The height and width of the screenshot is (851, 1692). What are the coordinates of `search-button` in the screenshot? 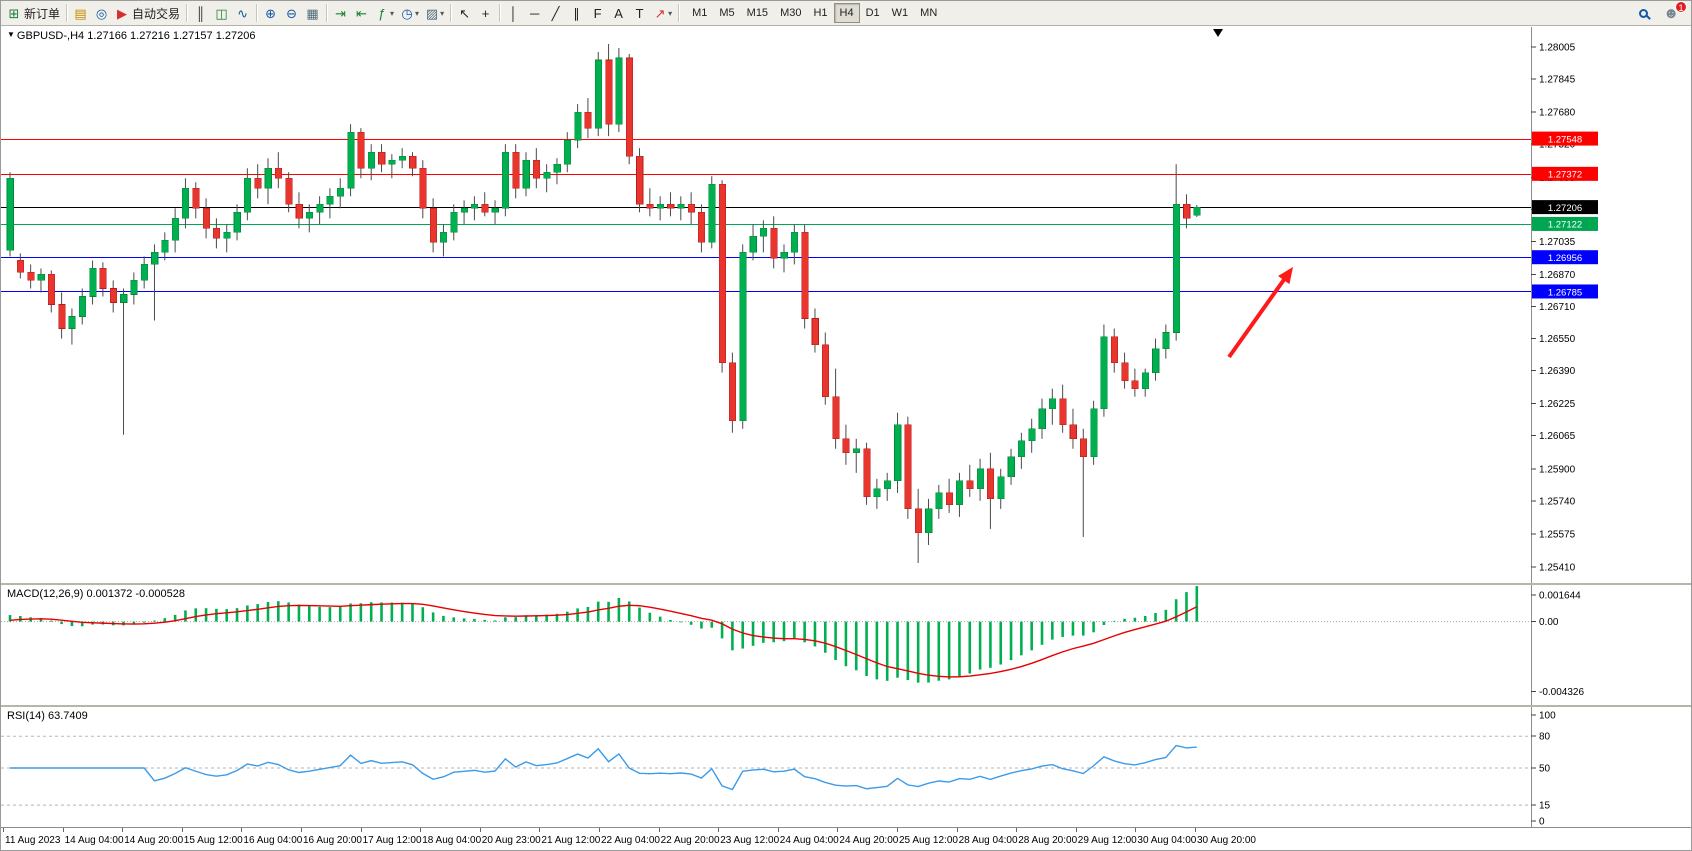 It's located at (1643, 13).